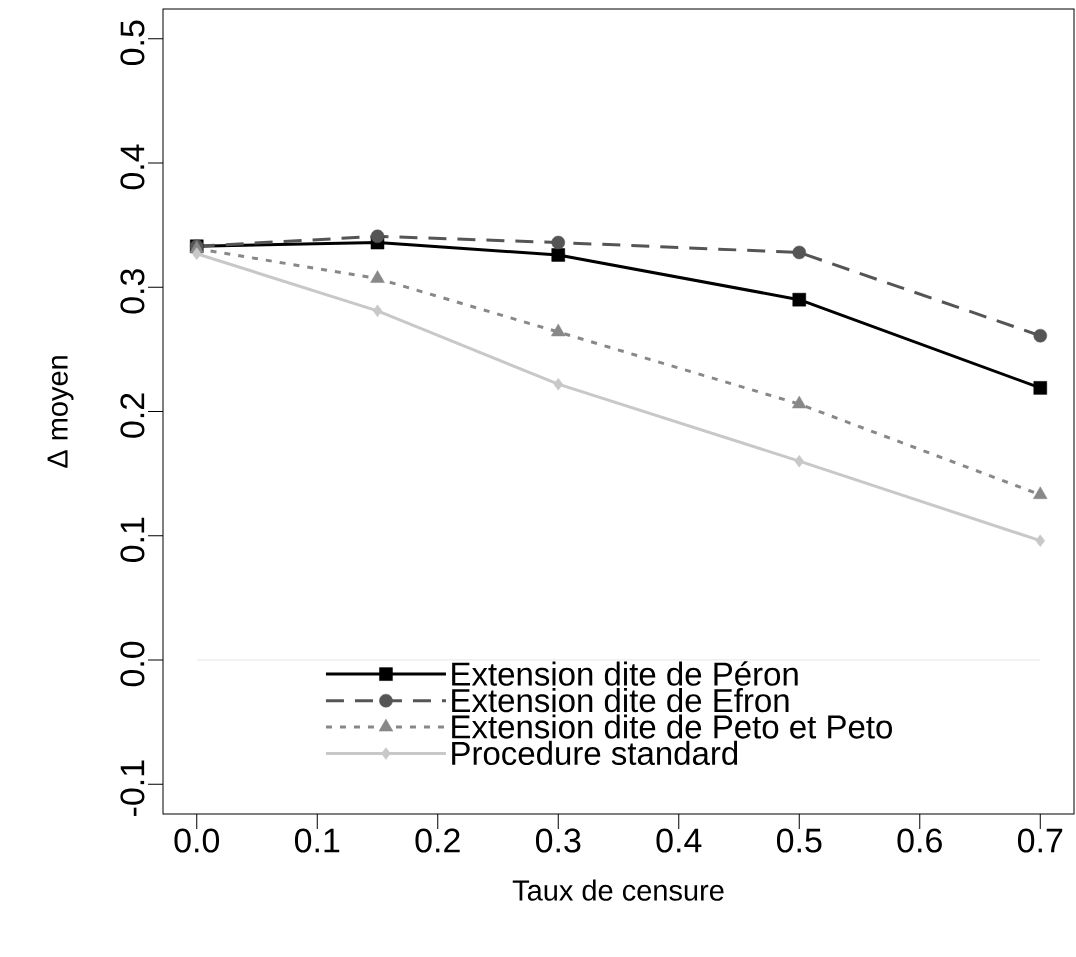 Image resolution: width=1076 pixels, height=957 pixels. I want to click on x-tick-label: 0.5, so click(799, 840).